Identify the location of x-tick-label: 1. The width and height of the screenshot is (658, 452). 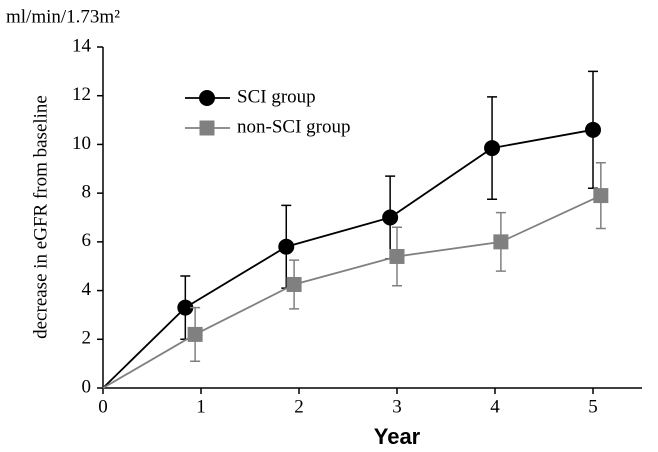
(201, 406).